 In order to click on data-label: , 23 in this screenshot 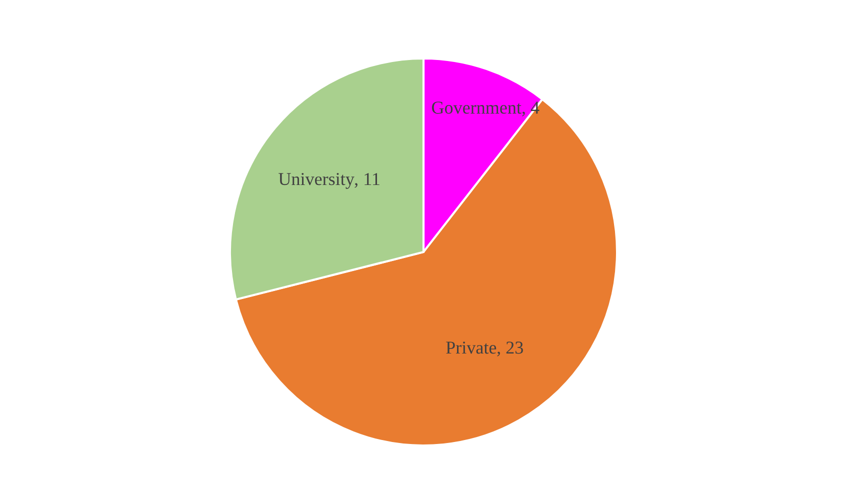, I will do `click(510, 349)`.